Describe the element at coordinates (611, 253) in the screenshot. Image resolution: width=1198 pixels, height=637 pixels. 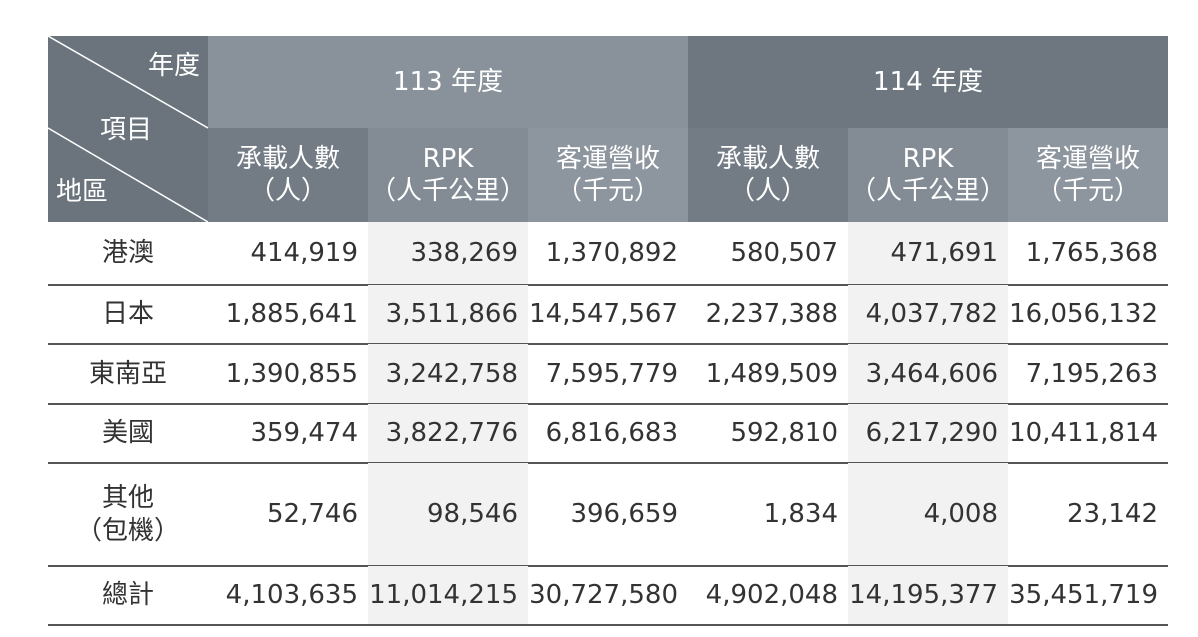
I see `value-text: 1,370,892` at that location.